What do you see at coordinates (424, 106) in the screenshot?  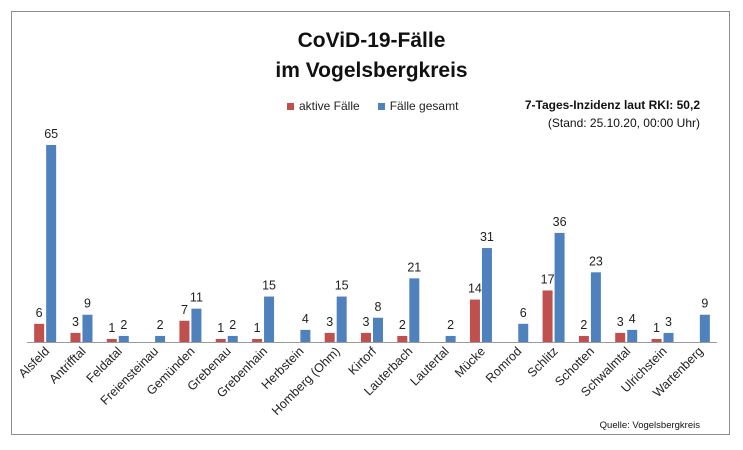 I see `legend-label-total: Fälle gesamt` at bounding box center [424, 106].